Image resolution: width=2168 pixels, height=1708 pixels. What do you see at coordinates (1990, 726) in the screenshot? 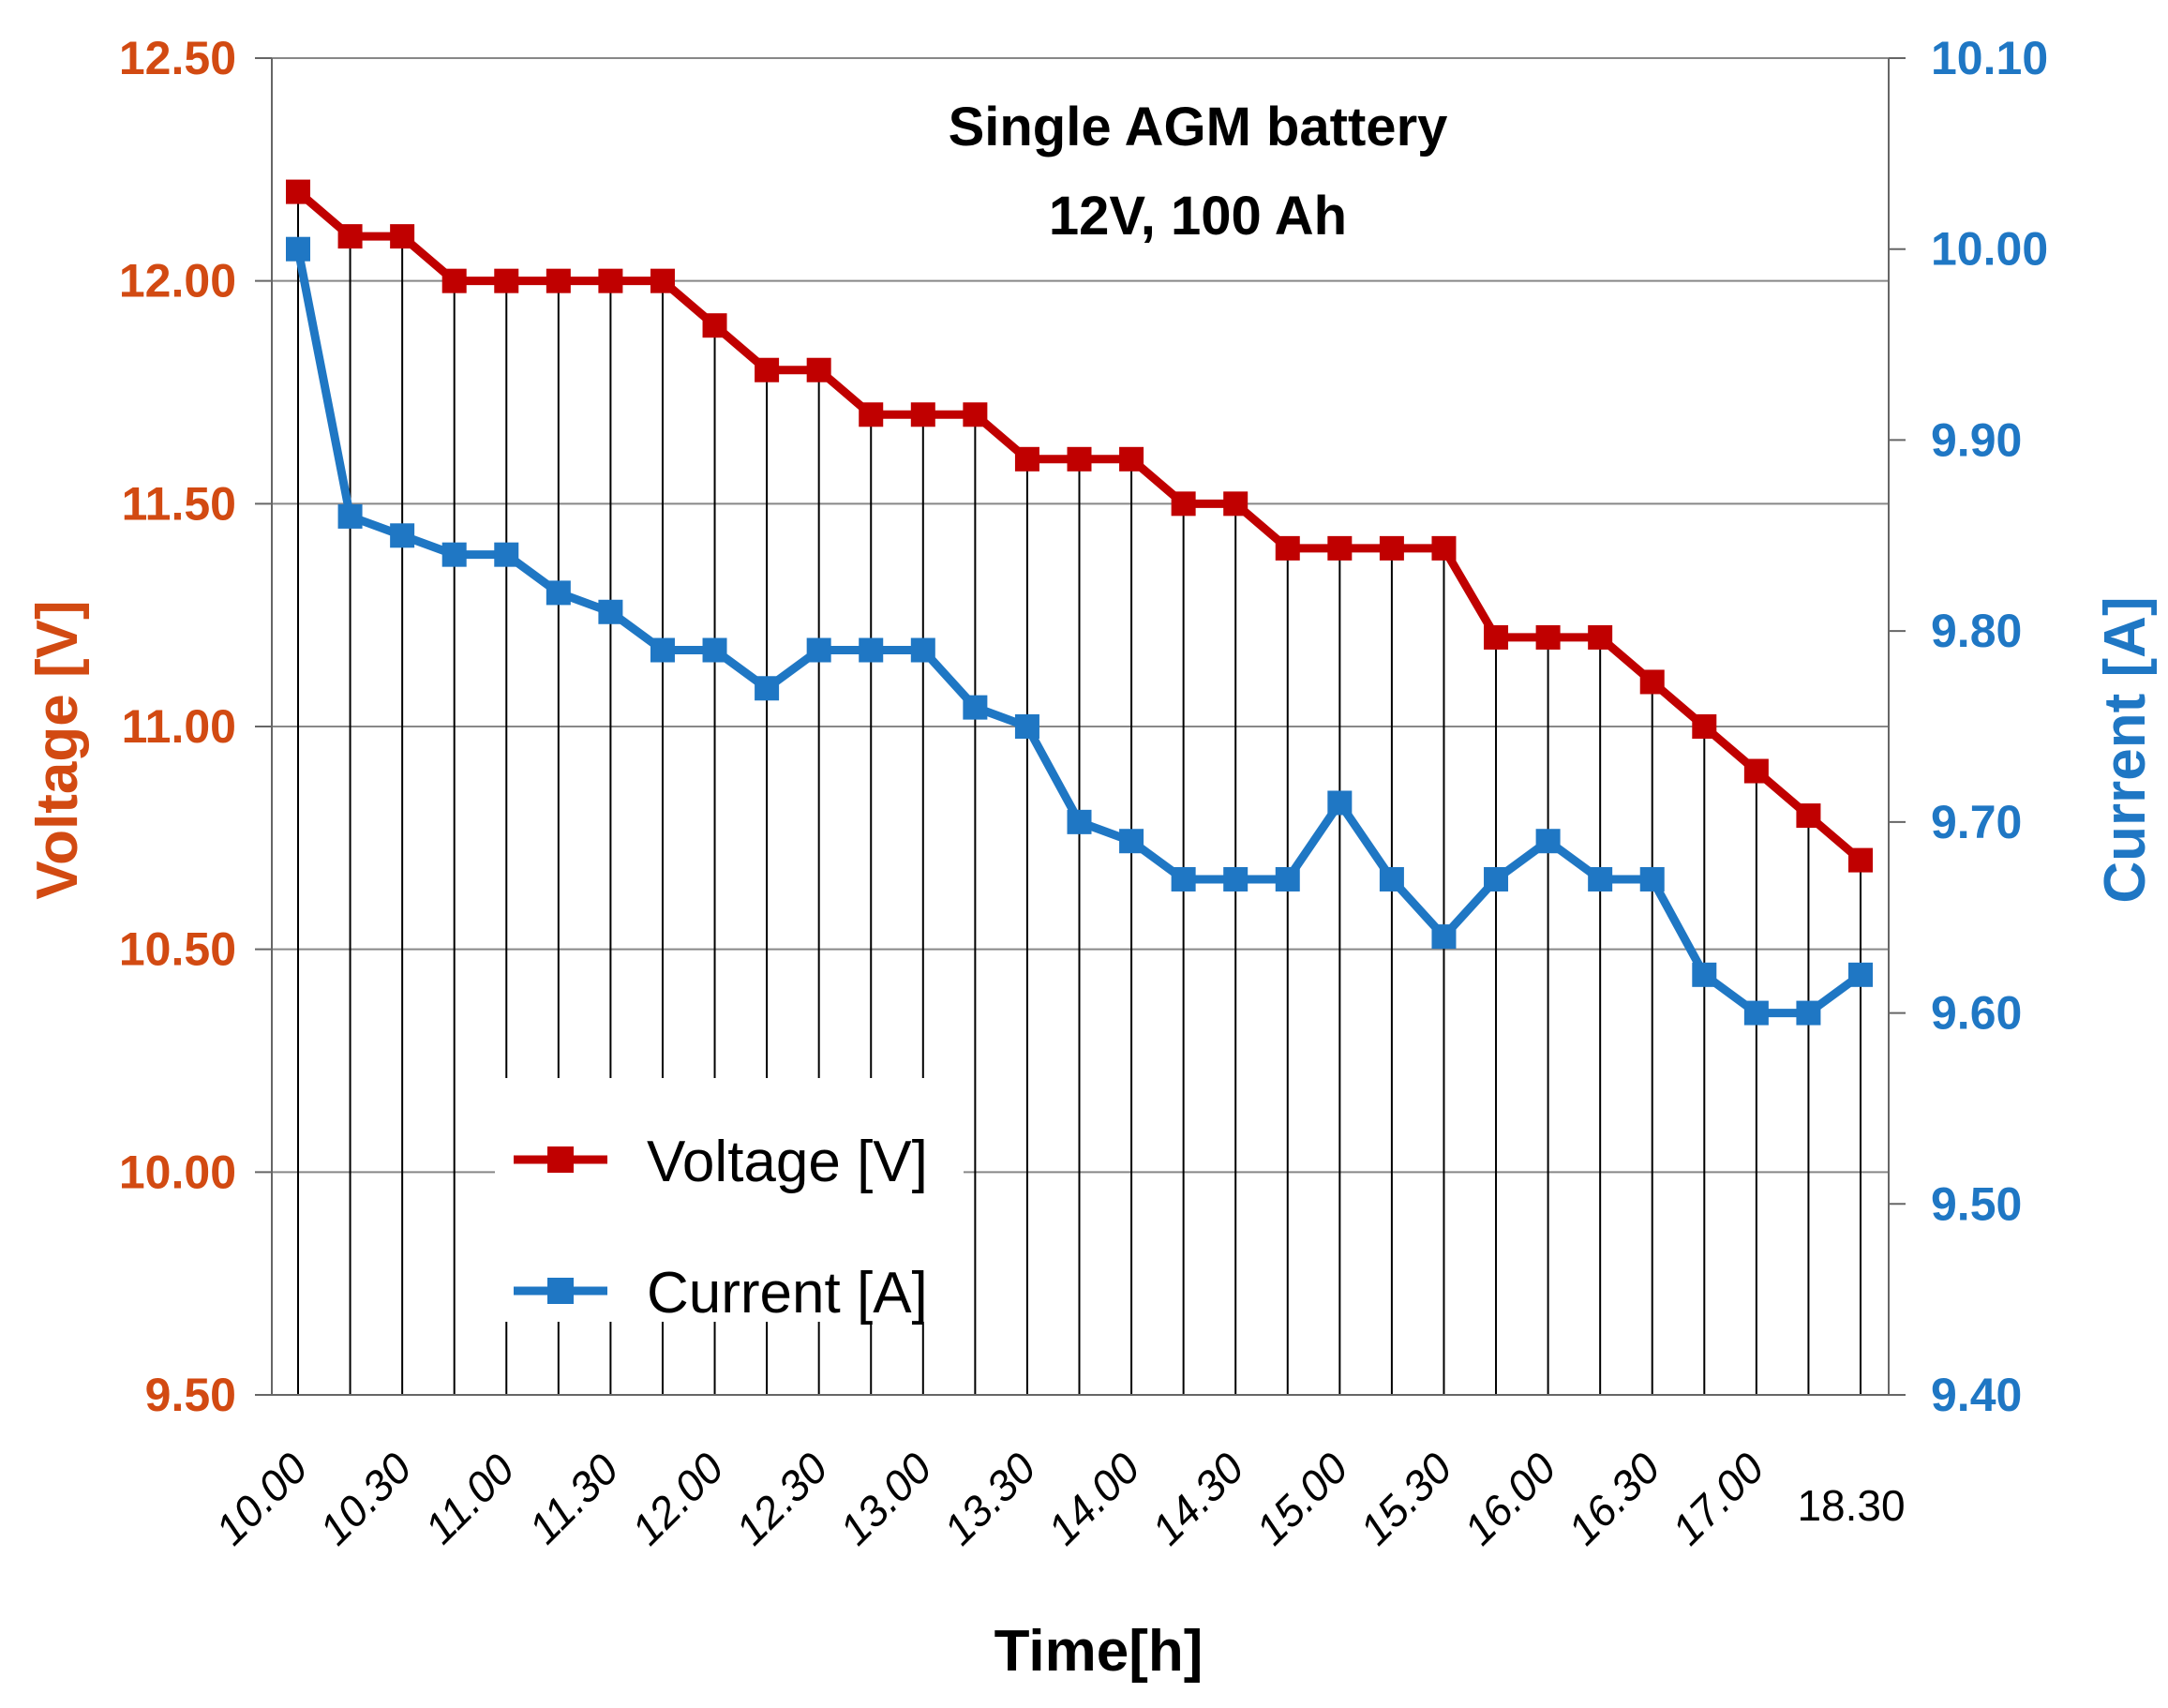
I see `right-y-axis-ticks: 9.40 9.50 9.60 9.70 9.80 9.90 10.00 10.10` at bounding box center [1990, 726].